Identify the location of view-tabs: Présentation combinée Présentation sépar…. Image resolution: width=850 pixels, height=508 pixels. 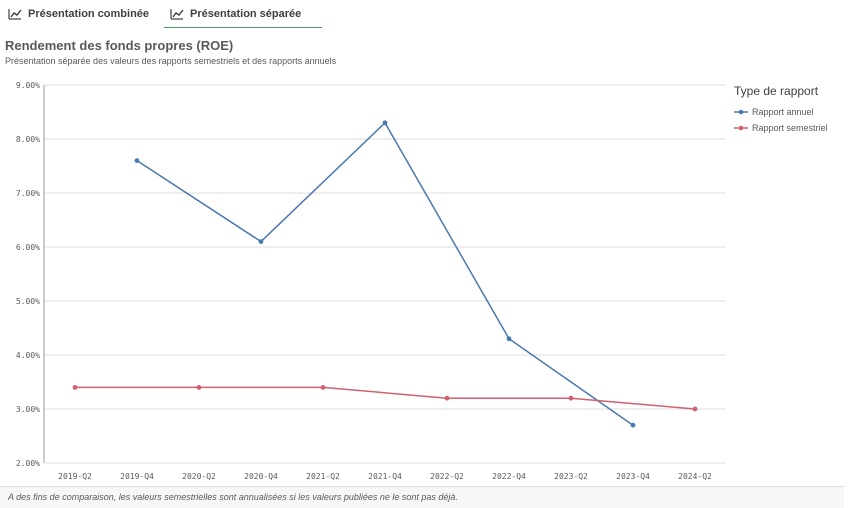
(425, 15).